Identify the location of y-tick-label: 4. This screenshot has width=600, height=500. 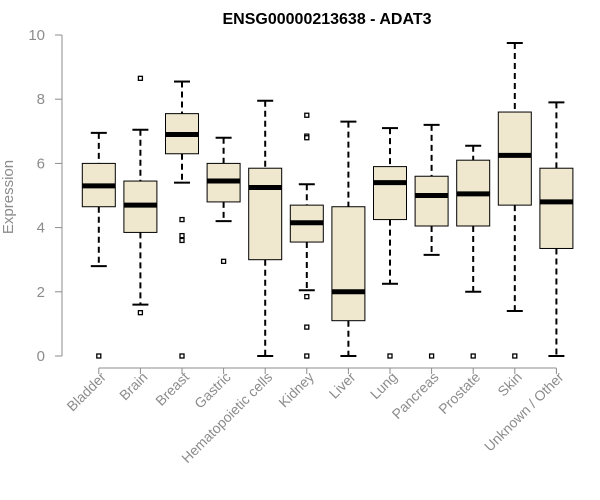
(41, 228).